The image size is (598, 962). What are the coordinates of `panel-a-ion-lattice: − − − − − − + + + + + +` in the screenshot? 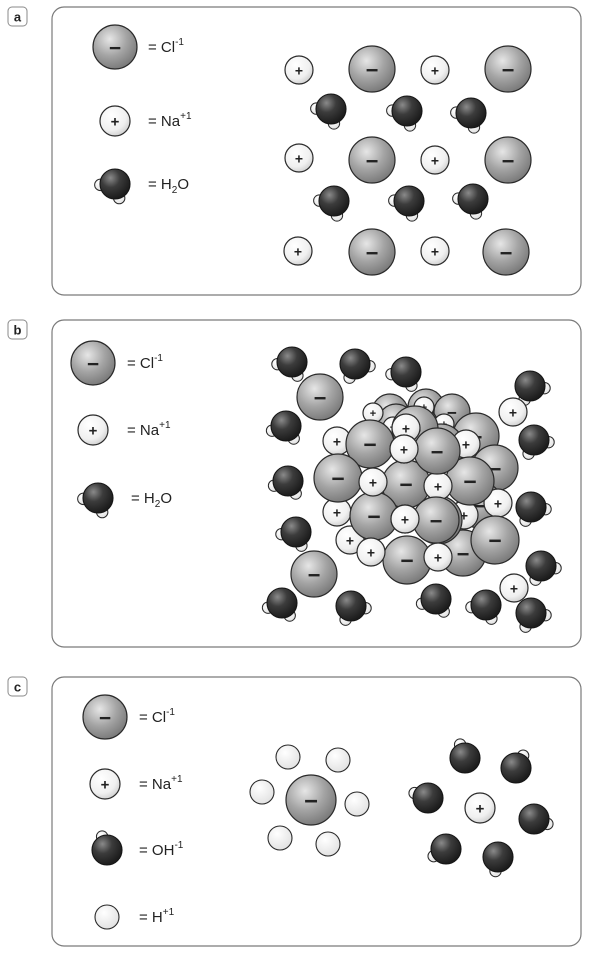 It's located at (407, 160).